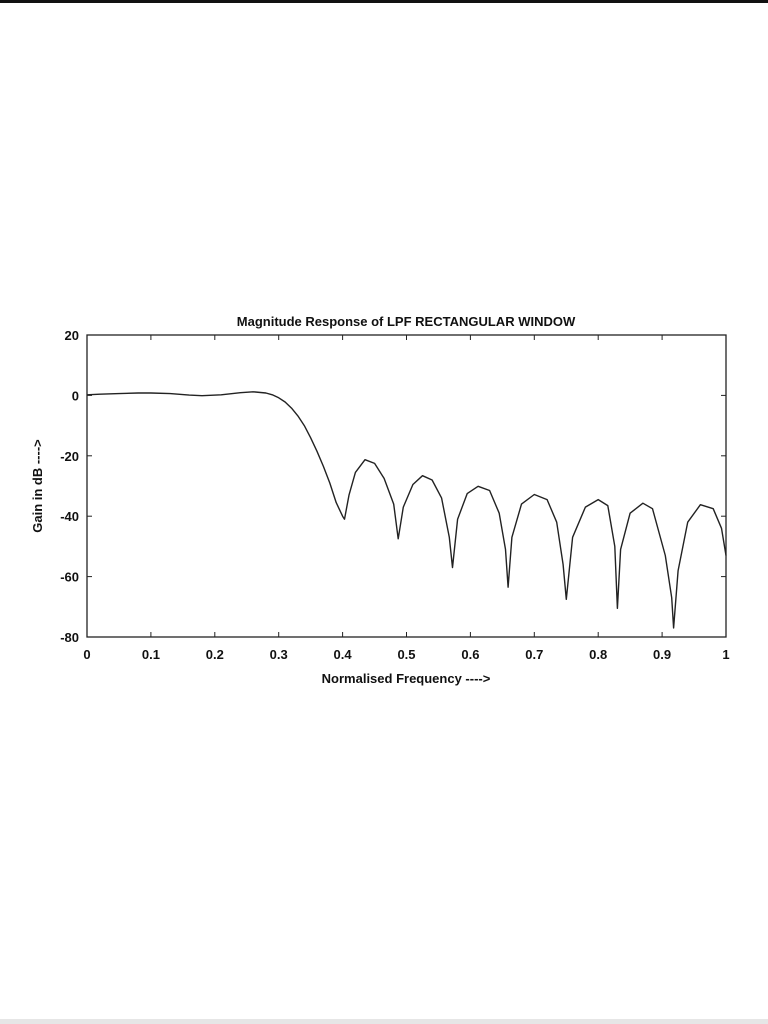 The width and height of the screenshot is (768, 1024). I want to click on y-tick-label: -20, so click(69, 456).